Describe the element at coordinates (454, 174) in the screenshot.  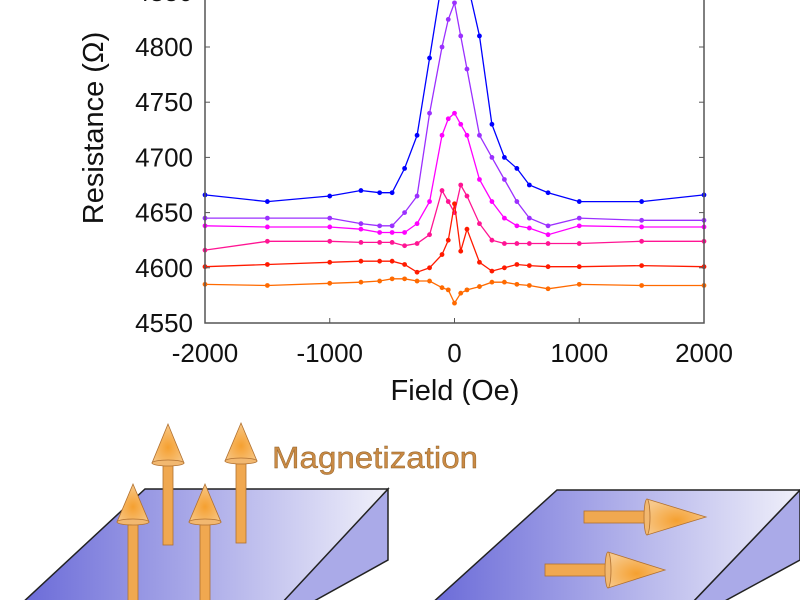
I see `series-line` at that location.